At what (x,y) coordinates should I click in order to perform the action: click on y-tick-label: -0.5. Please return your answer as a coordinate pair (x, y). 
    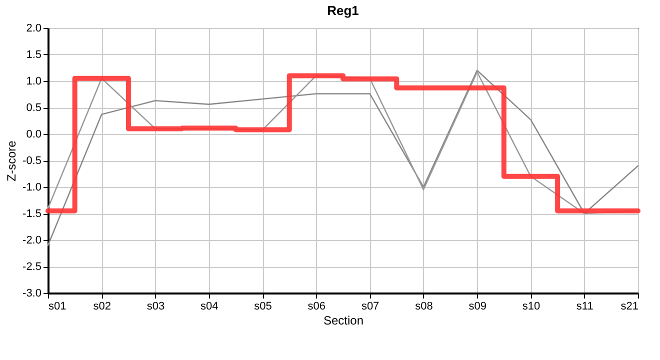
    Looking at the image, I should click on (32, 161).